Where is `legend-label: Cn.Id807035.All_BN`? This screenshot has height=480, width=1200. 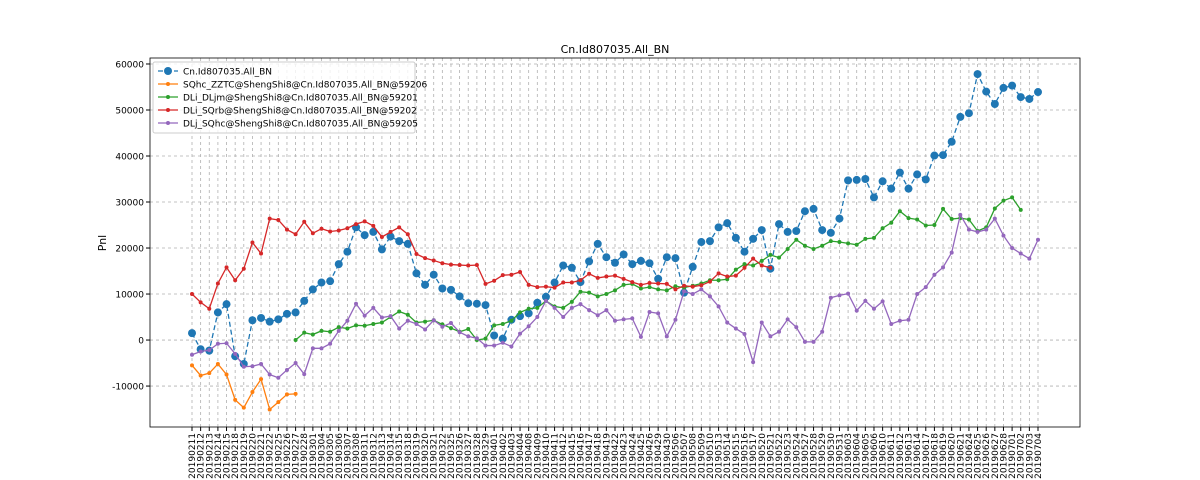
legend-label: Cn.Id807035.All_BN is located at coordinates (227, 73).